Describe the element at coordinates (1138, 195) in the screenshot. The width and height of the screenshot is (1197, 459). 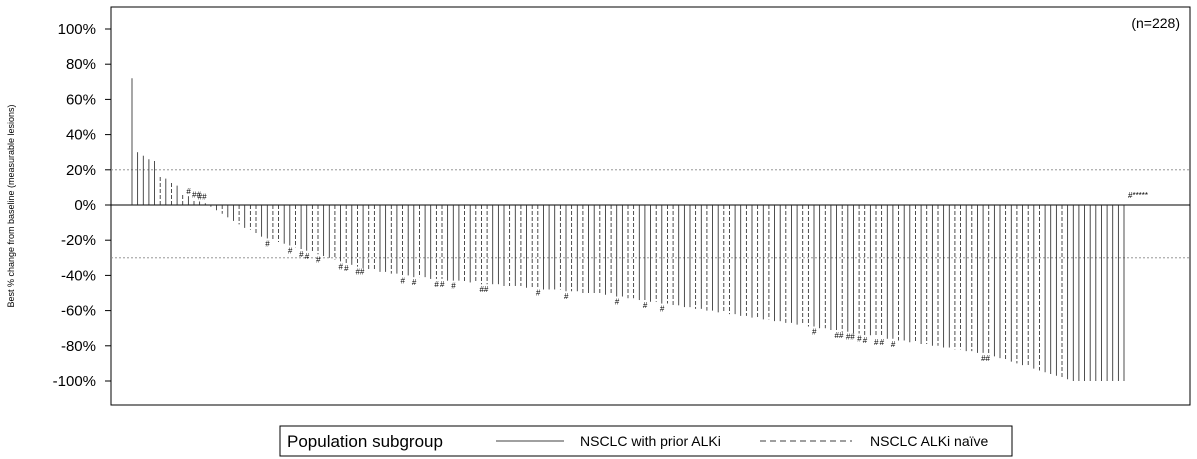
I see `trailing-marker-text: #*****` at that location.